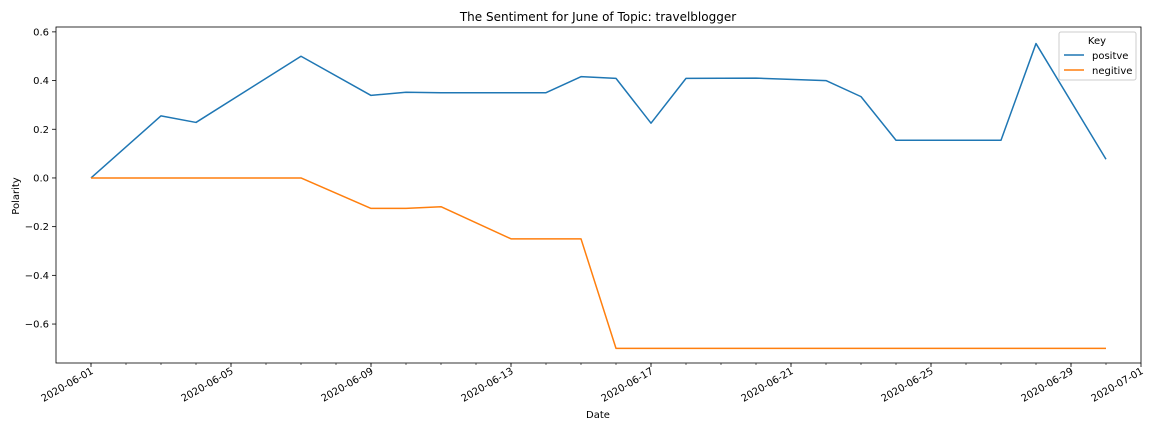 The height and width of the screenshot is (432, 1152). I want to click on x-tick-label: 2020-06-01, so click(68, 385).